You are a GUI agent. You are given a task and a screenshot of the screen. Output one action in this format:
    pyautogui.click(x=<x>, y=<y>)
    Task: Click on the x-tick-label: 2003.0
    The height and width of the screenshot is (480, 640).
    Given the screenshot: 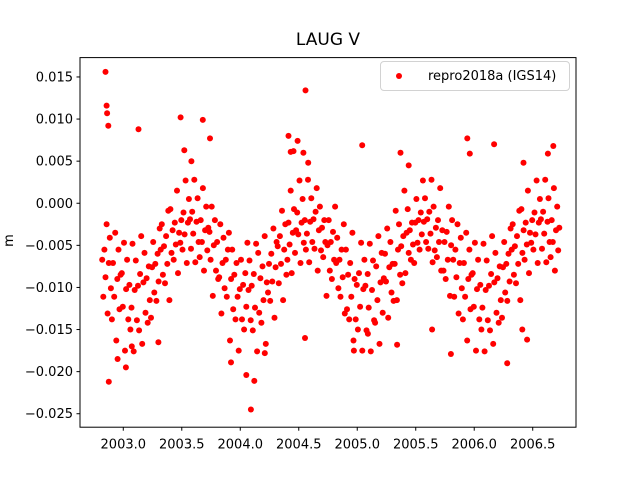 What is the action you would take?
    pyautogui.click(x=124, y=445)
    